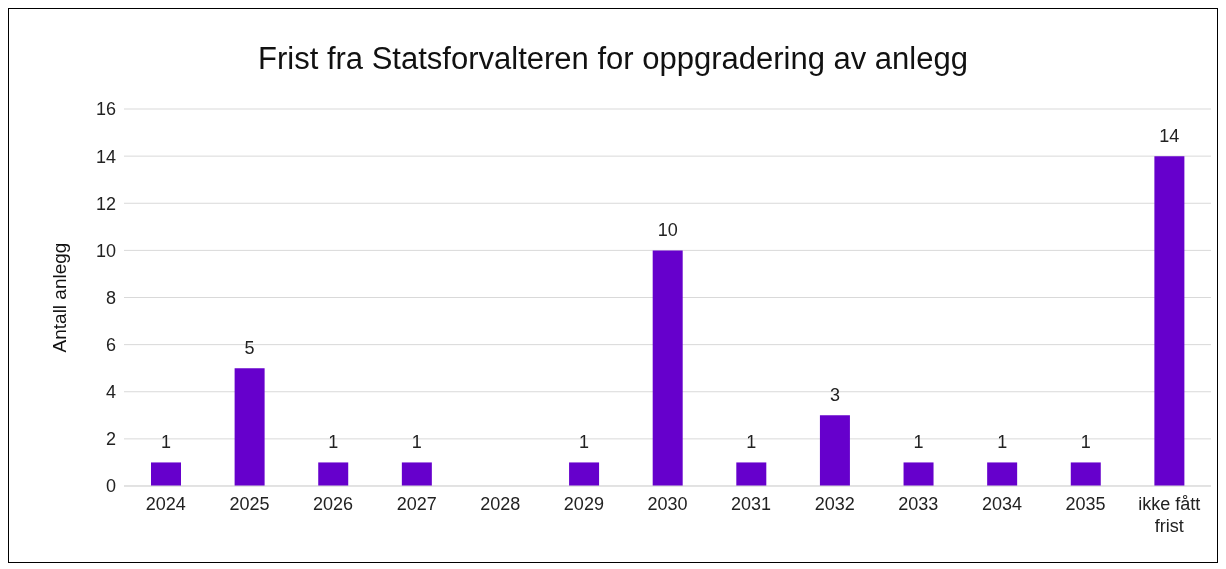  Describe the element at coordinates (751, 504) in the screenshot. I see `x-tick-label: 2031` at that location.